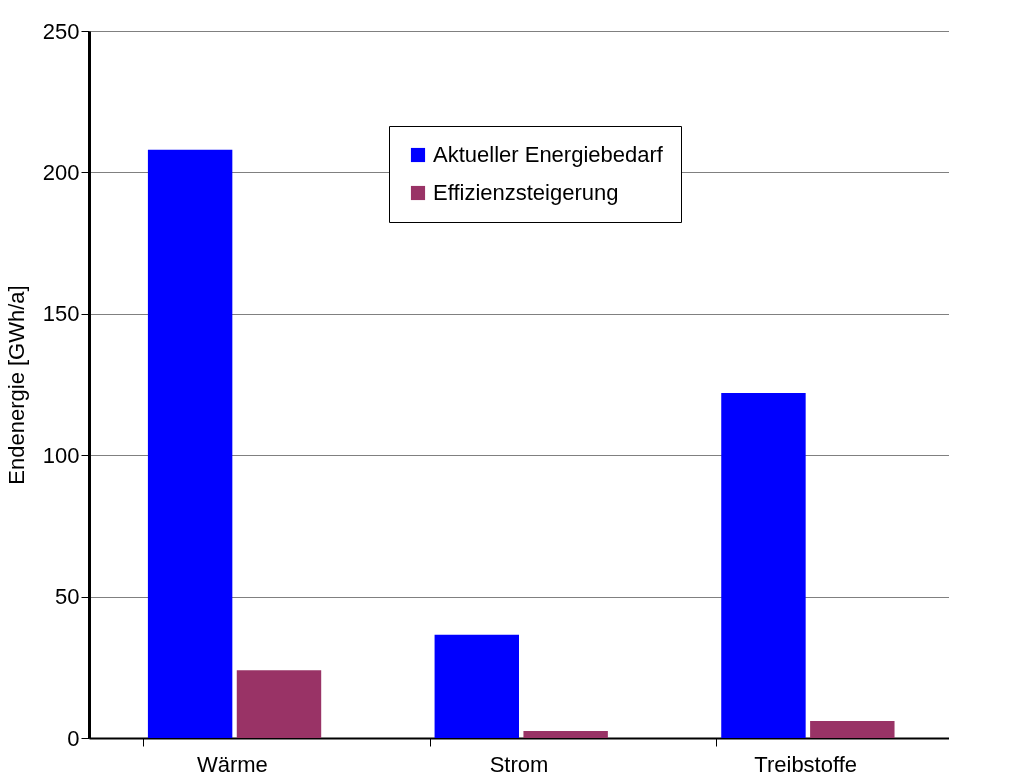 Image resolution: width=1010 pixels, height=780 pixels. I want to click on y-tick-label: 0, so click(73, 738).